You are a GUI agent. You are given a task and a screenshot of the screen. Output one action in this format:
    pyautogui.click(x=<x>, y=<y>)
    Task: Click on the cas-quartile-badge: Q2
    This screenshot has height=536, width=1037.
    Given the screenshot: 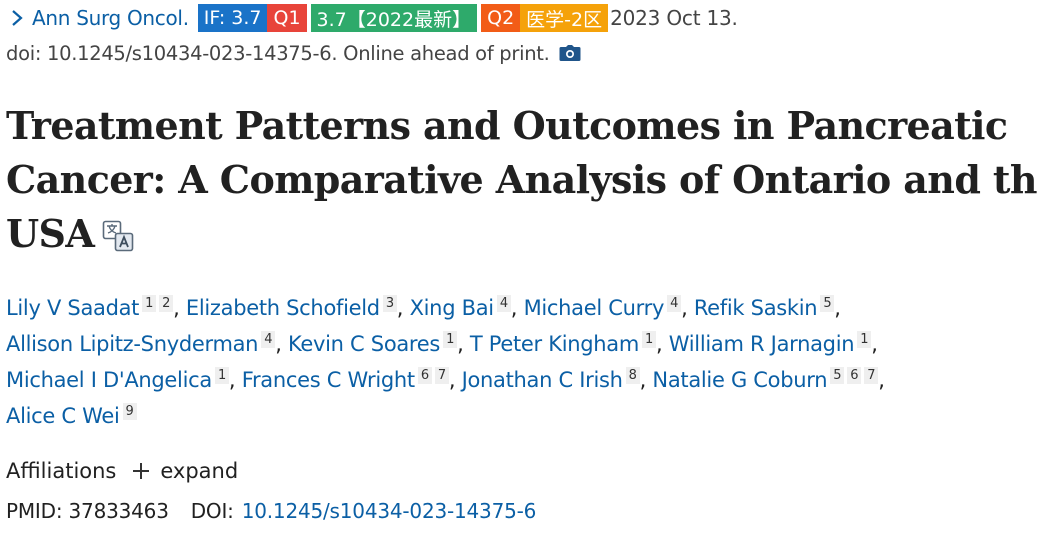 What is the action you would take?
    pyautogui.click(x=501, y=18)
    